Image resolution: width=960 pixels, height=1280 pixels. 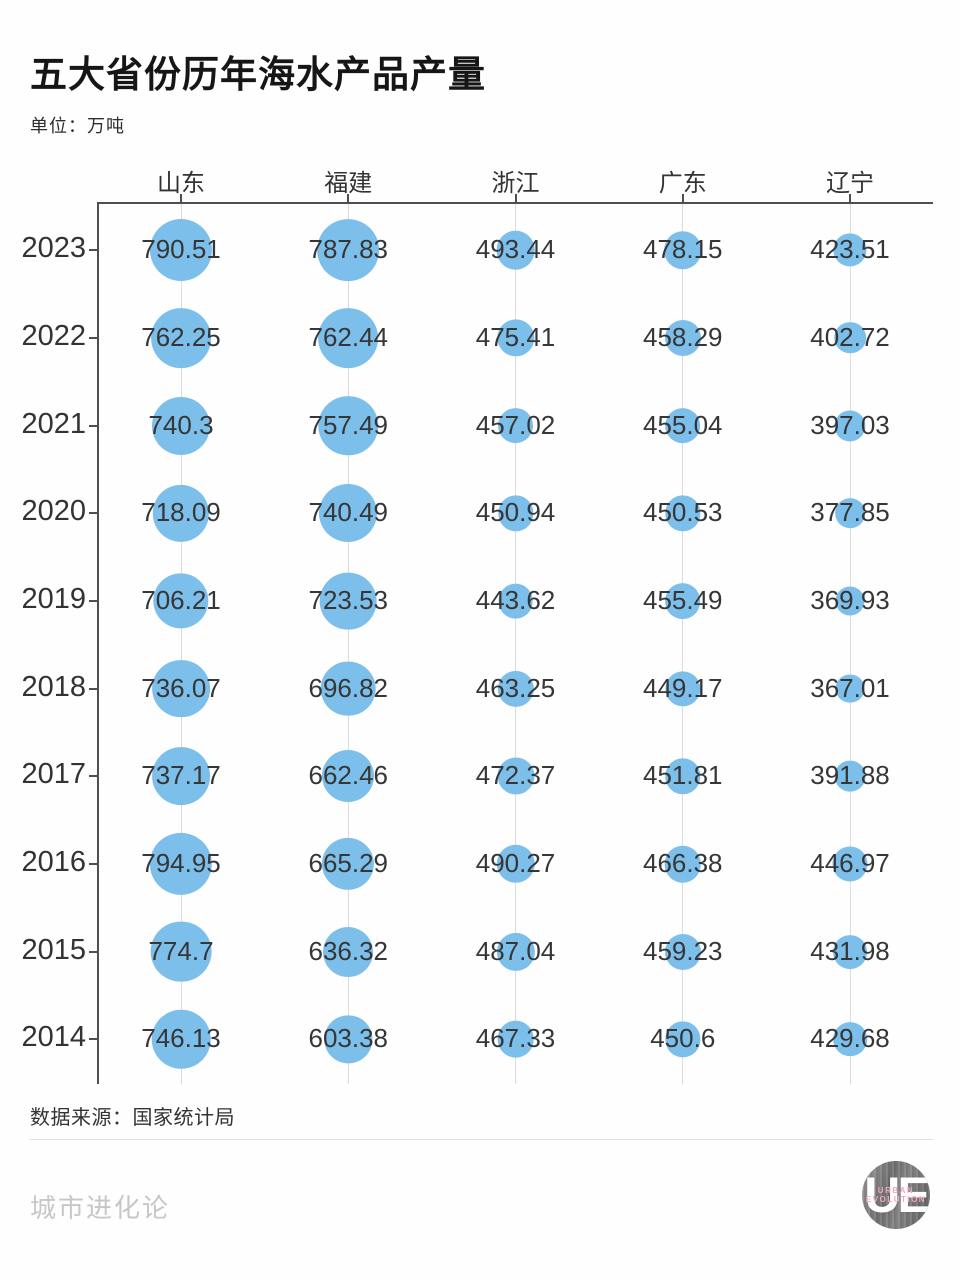 I want to click on value-label: 723.53, so click(x=348, y=599).